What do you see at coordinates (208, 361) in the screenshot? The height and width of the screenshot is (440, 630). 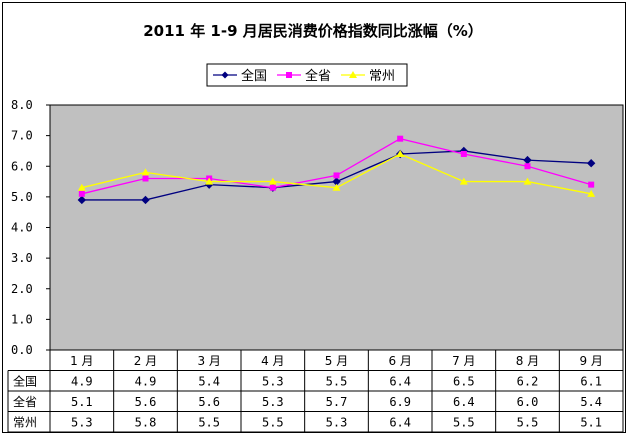 I see `category-label: 3 月` at bounding box center [208, 361].